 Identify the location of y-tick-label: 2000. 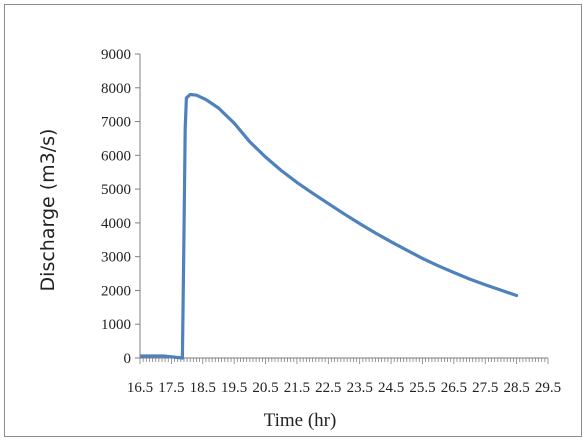
(116, 291).